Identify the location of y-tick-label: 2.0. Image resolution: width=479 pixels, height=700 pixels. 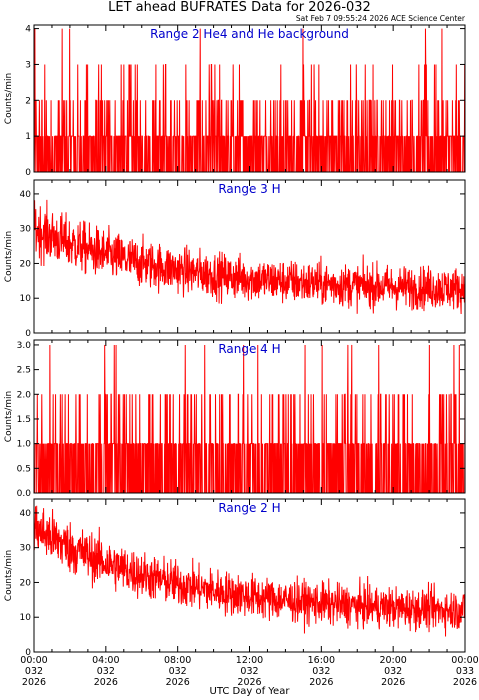
(24, 395).